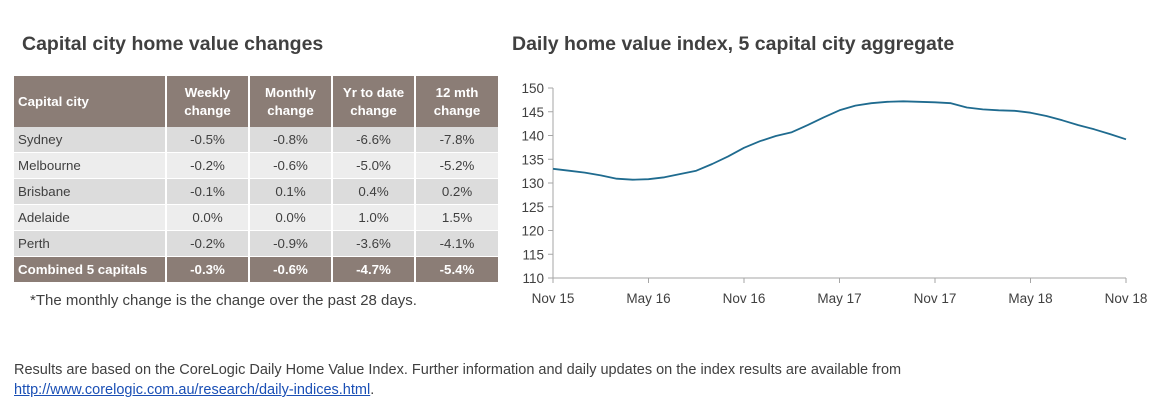 Image resolution: width=1160 pixels, height=408 pixels. What do you see at coordinates (90, 243) in the screenshot?
I see `city-name-cell: Perth` at bounding box center [90, 243].